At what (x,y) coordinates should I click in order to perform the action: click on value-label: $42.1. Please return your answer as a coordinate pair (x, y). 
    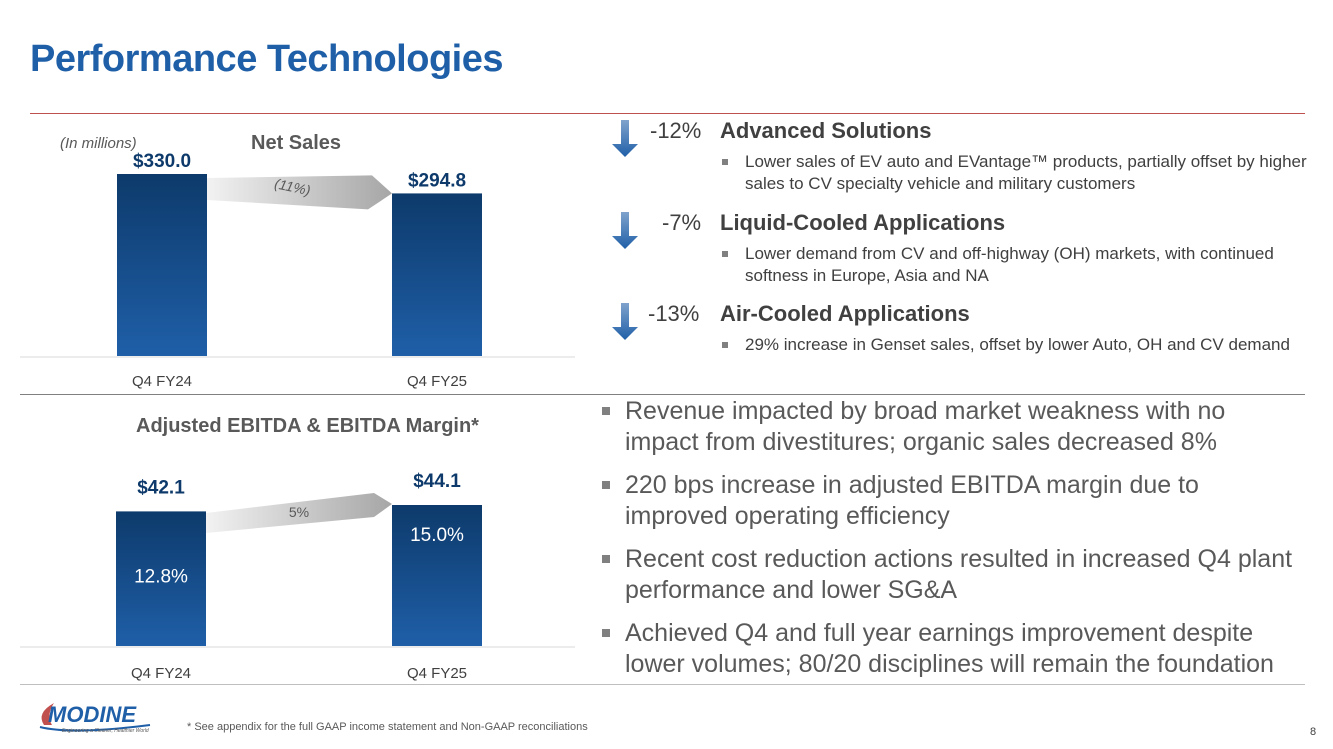
    Looking at the image, I should click on (161, 487).